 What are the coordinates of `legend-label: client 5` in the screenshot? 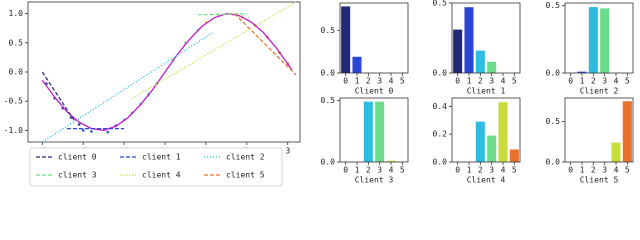 It's located at (245, 175).